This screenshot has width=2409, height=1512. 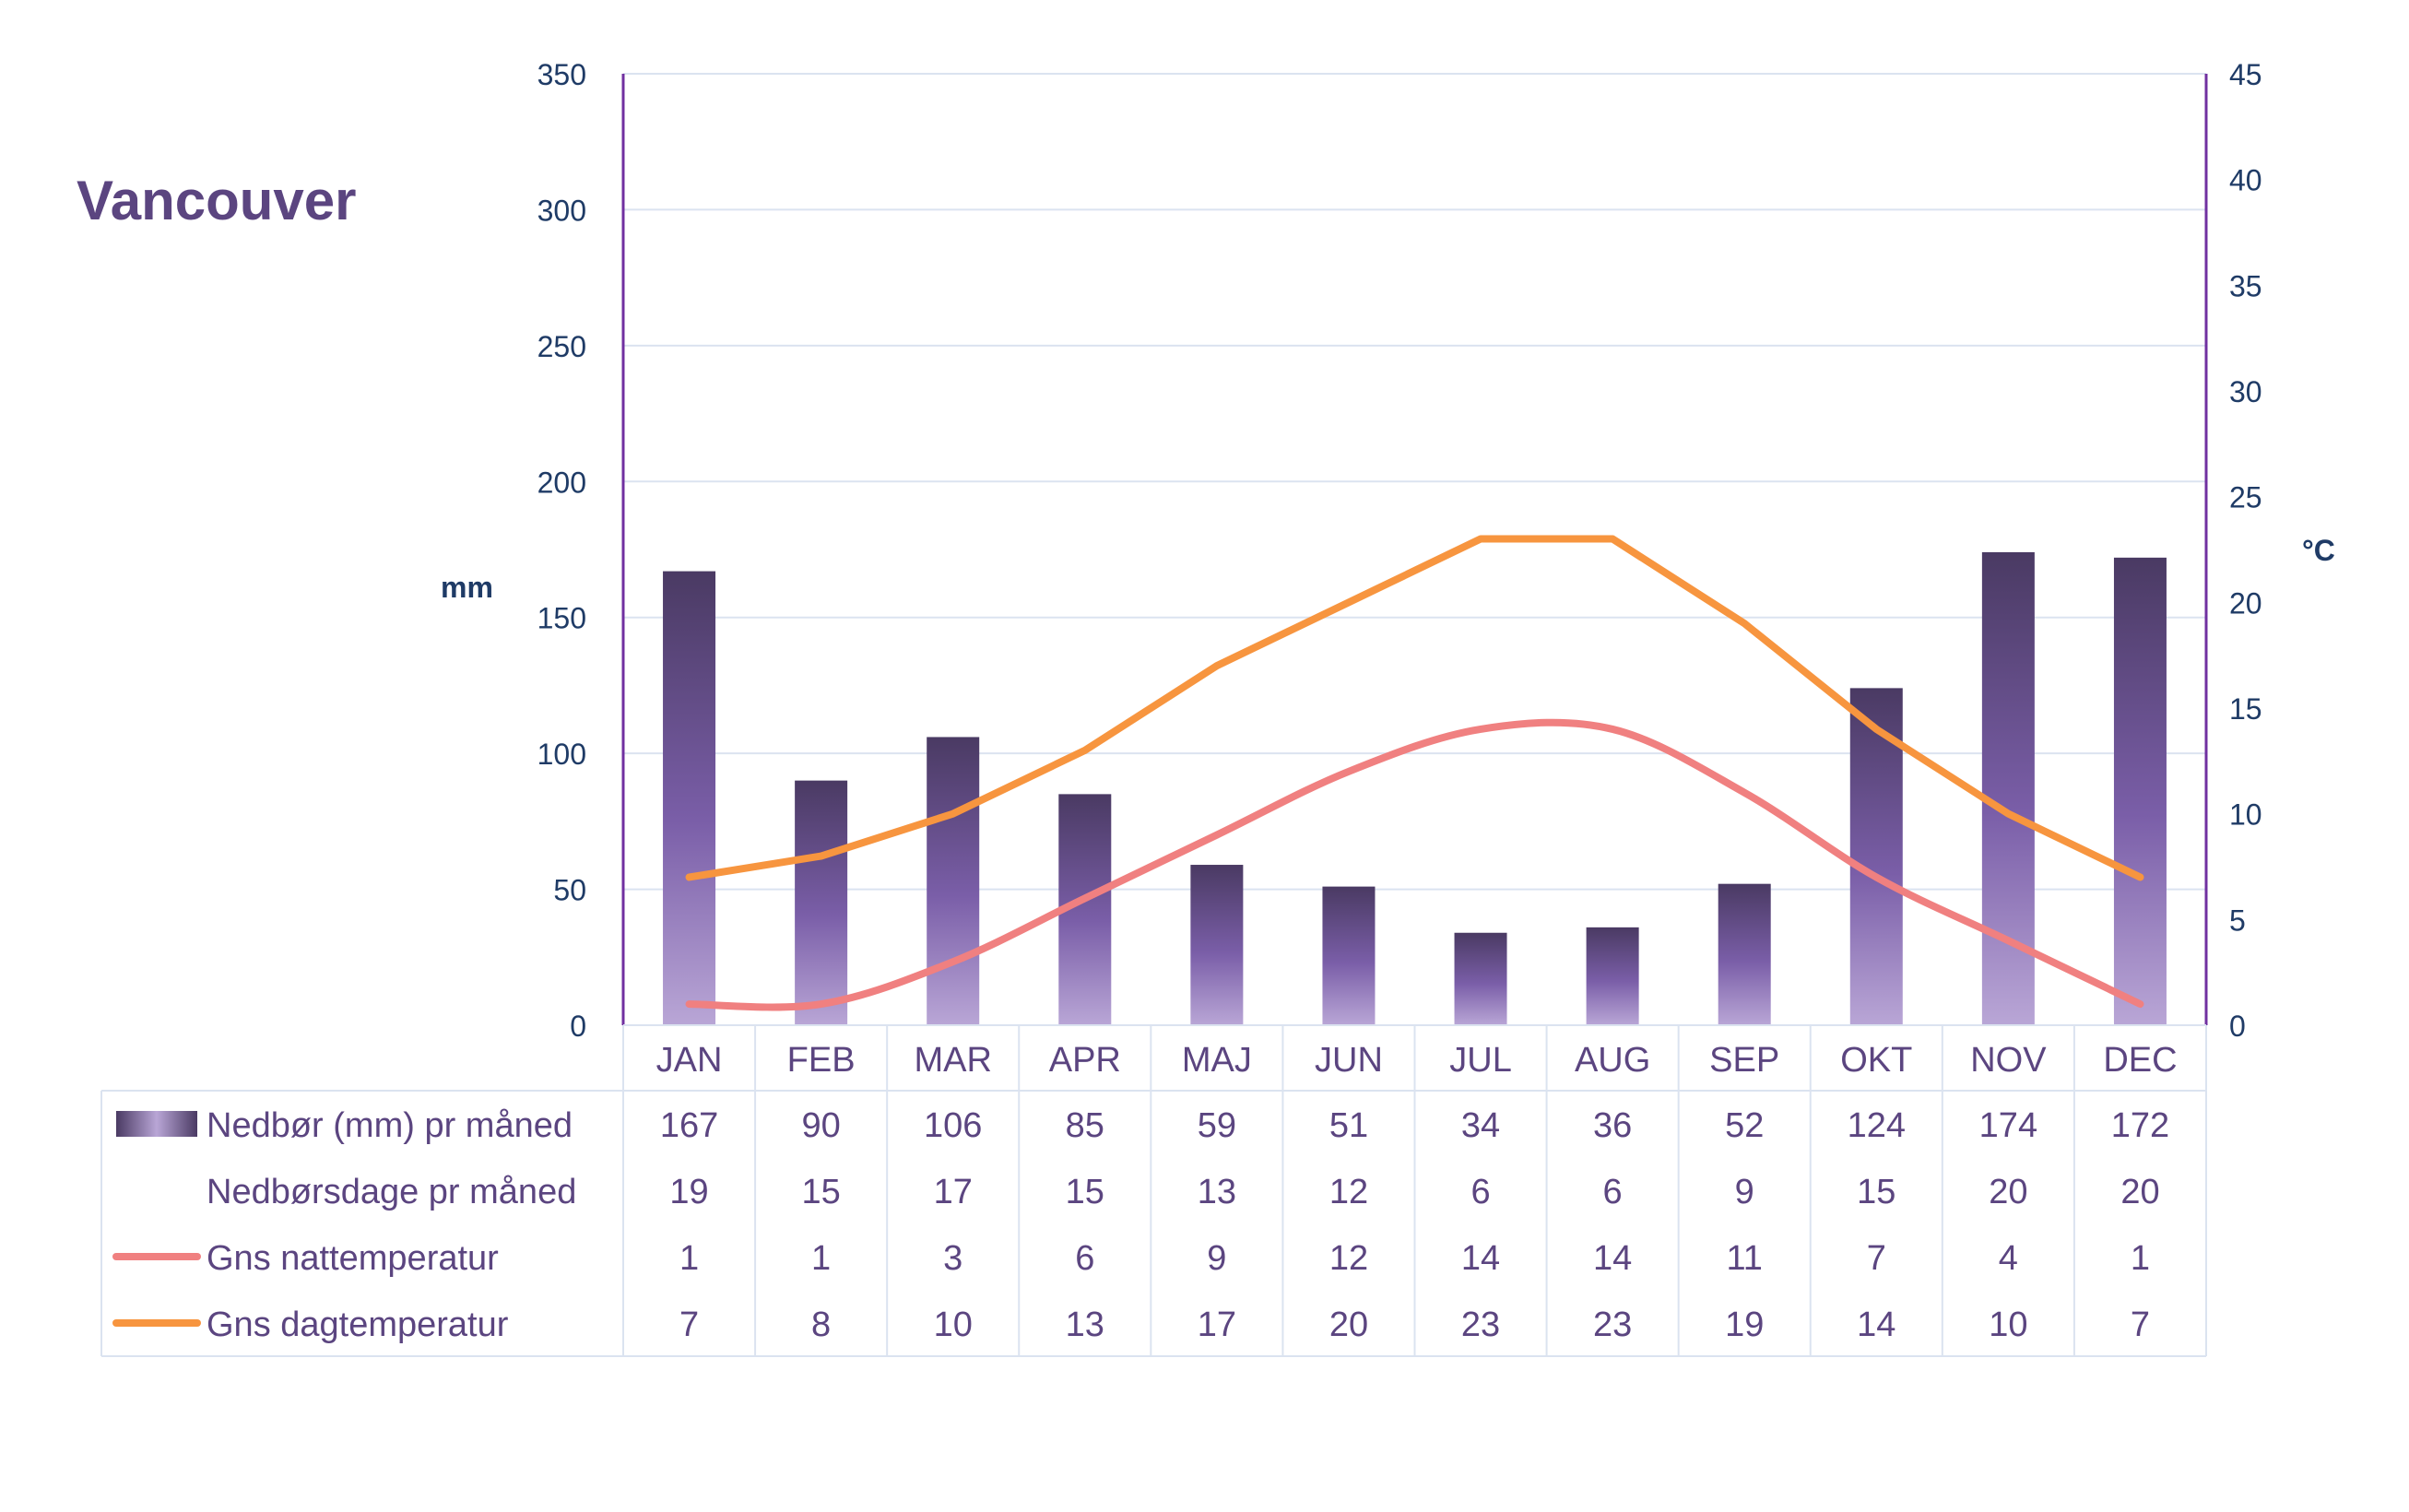 I want to click on right-tick-label: 10, so click(x=2245, y=815).